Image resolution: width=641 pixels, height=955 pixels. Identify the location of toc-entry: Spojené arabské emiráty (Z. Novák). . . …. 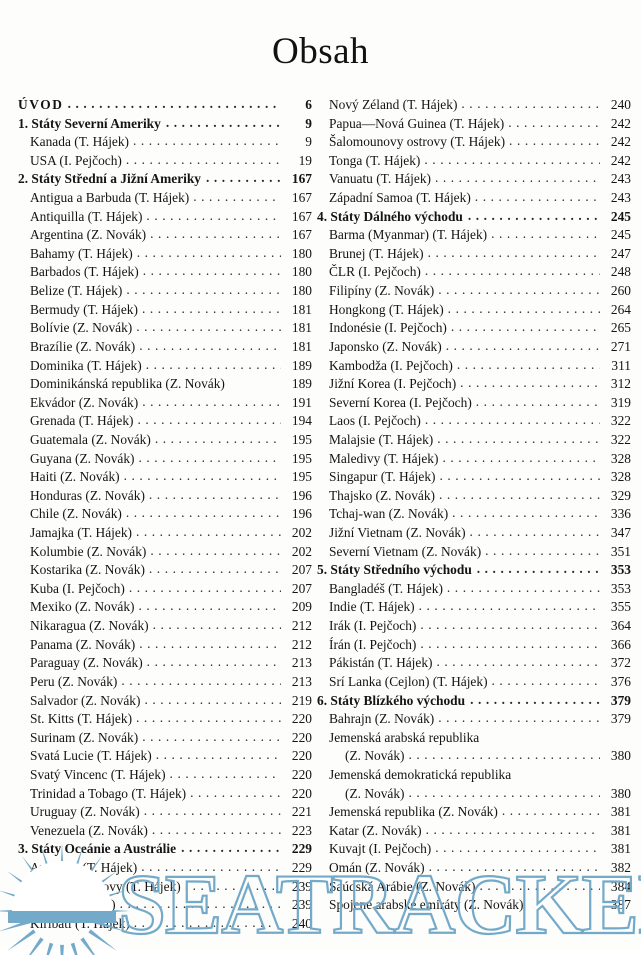
(480, 905).